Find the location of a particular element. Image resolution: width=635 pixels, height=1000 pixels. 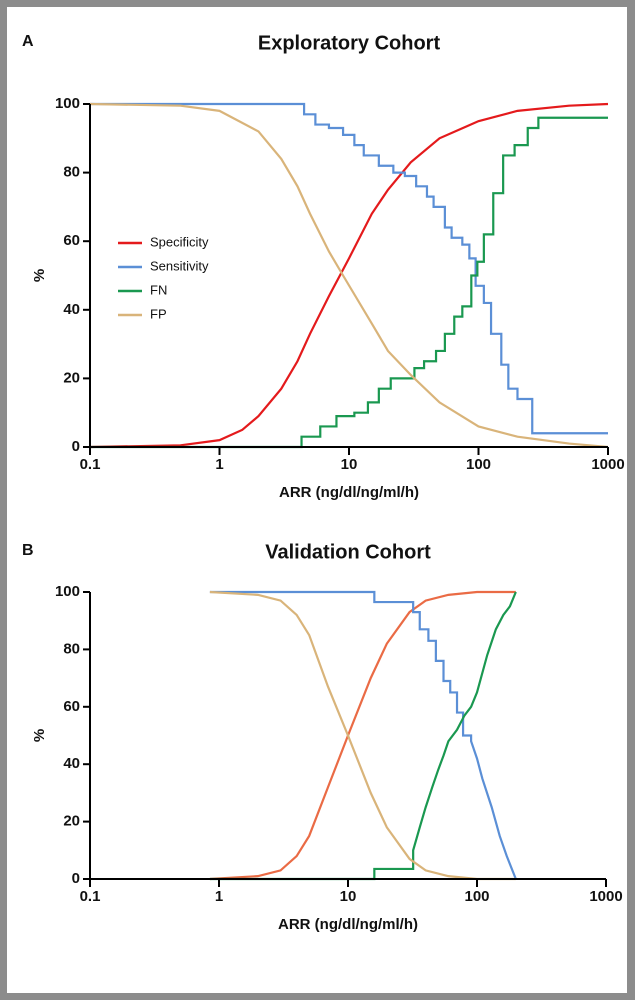

legend-label: Specificity is located at coordinates (179, 241).